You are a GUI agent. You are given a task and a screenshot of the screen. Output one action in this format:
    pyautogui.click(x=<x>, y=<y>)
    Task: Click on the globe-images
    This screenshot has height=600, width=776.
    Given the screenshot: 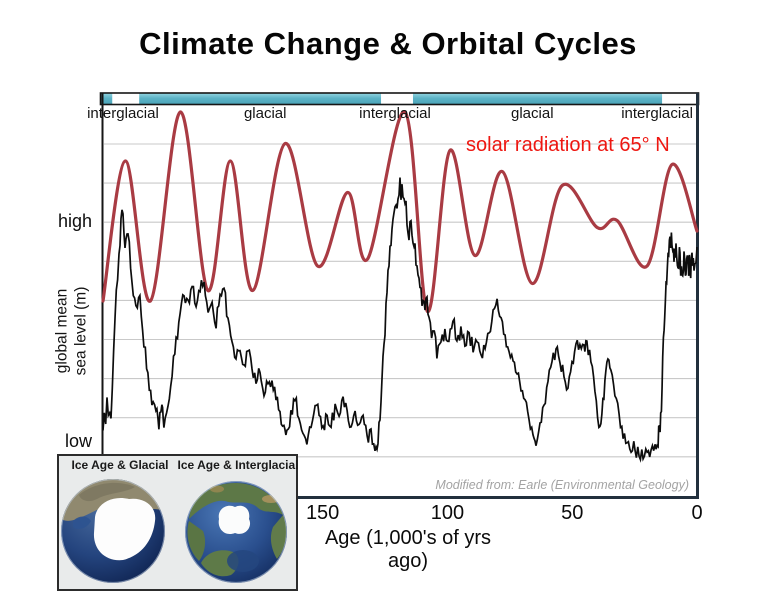 What is the action you would take?
    pyautogui.click(x=174, y=531)
    